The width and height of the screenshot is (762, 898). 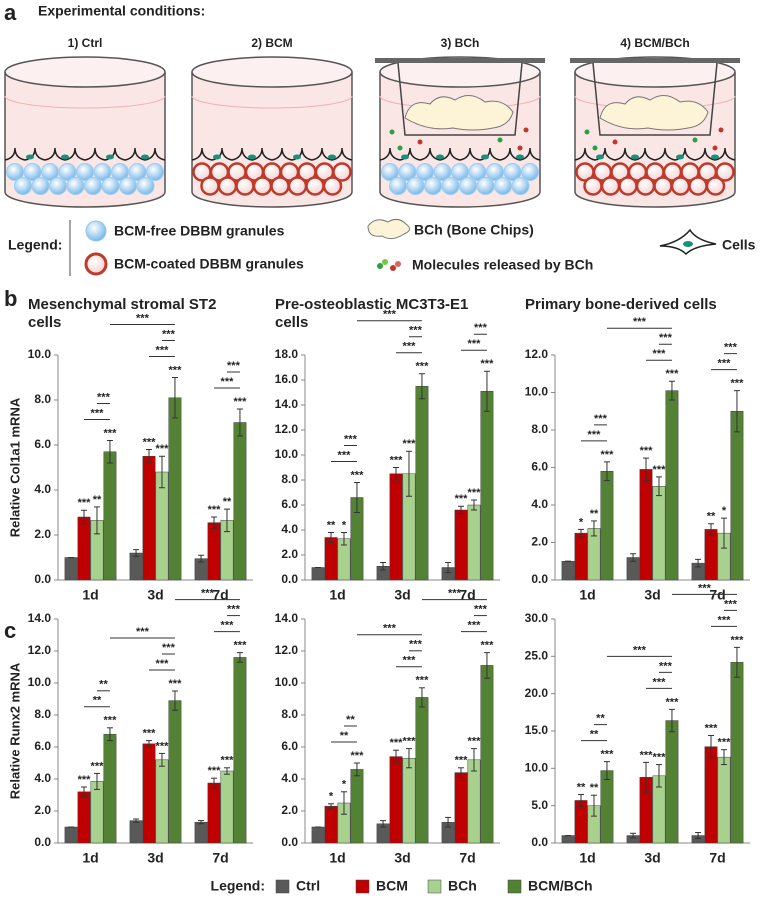 I want to click on x-tick-label: 3d, so click(x=652, y=595).